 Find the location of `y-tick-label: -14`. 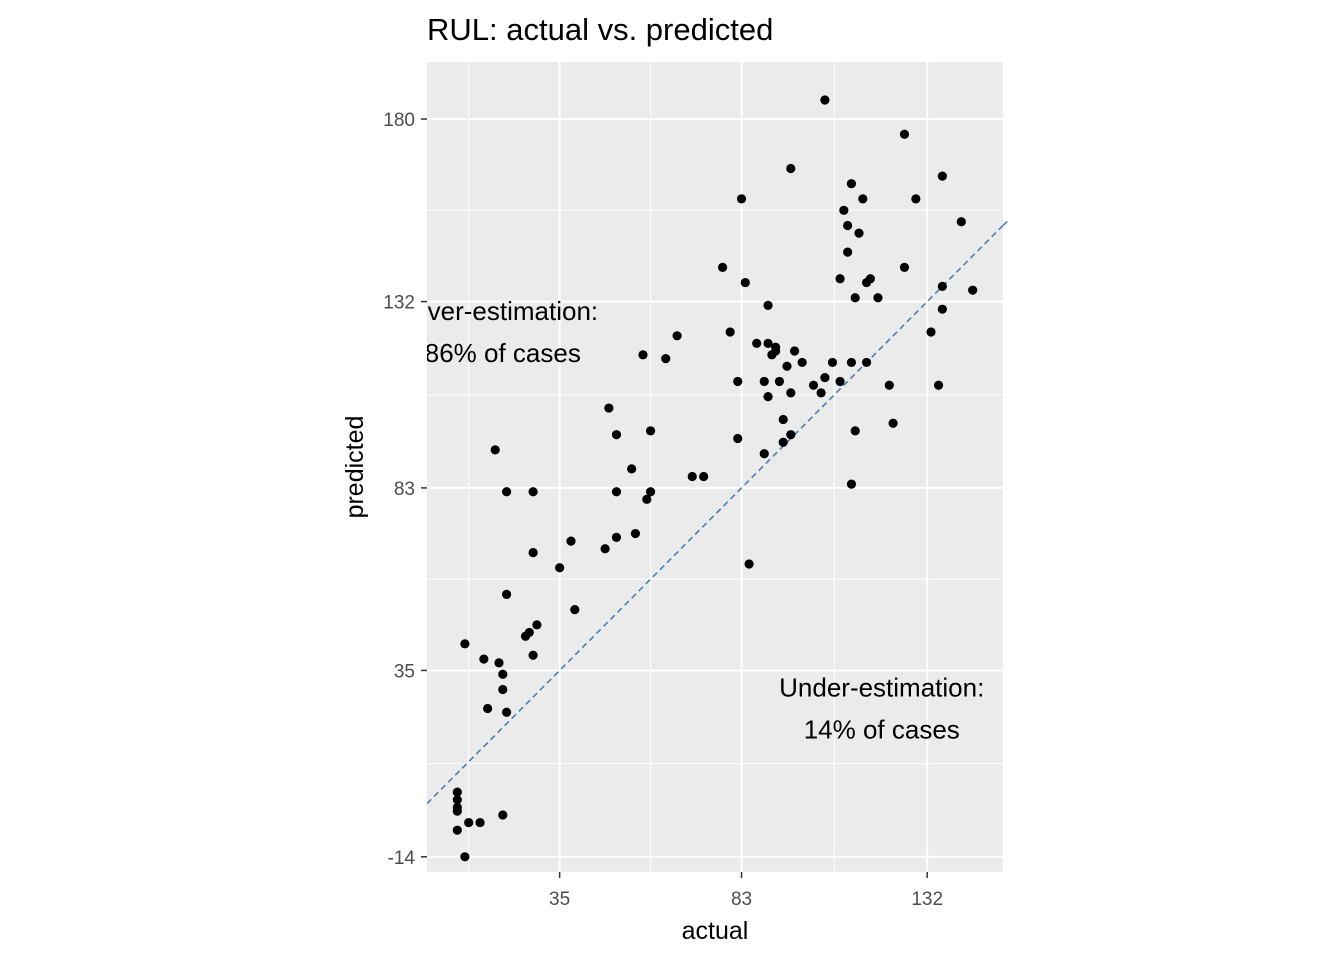

y-tick-label: -14 is located at coordinates (402, 858).